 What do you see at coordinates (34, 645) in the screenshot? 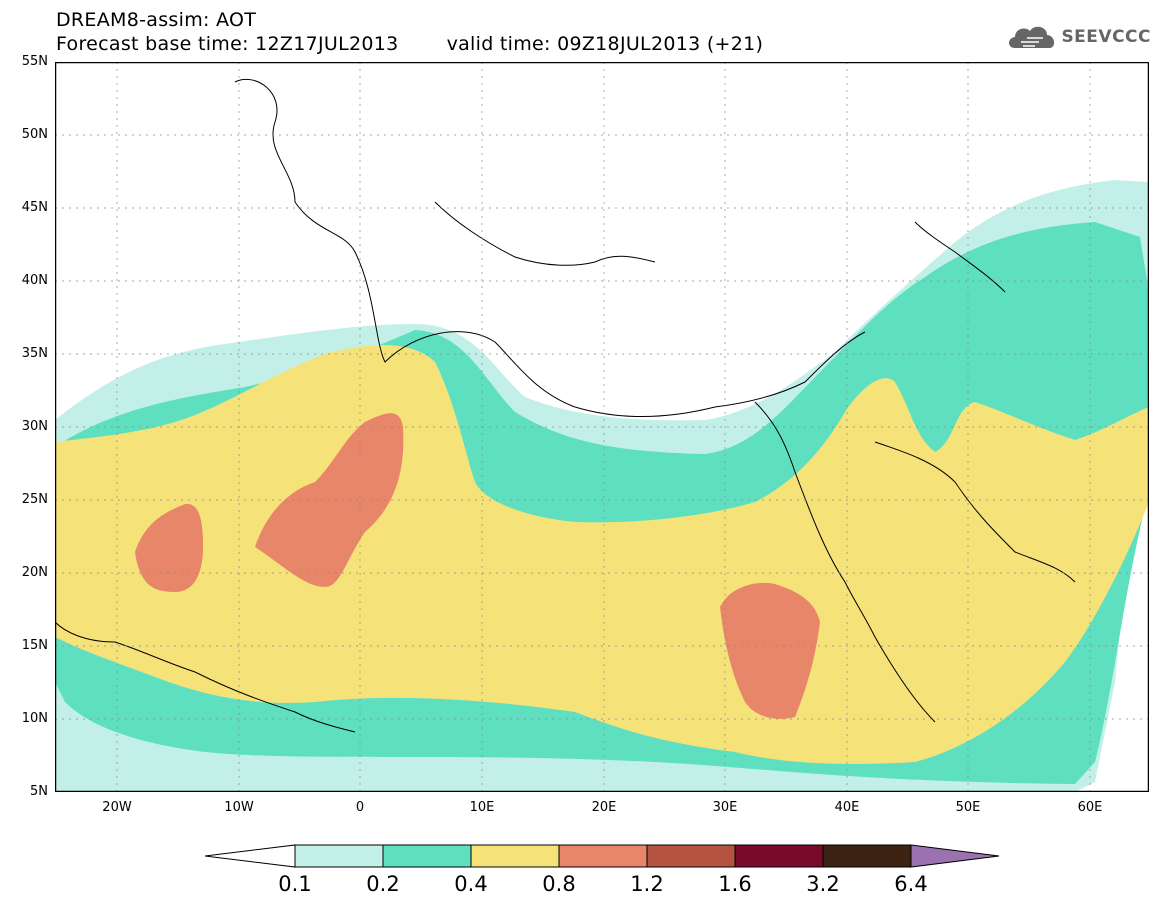
I see `lat-label-15n: 15N` at bounding box center [34, 645].